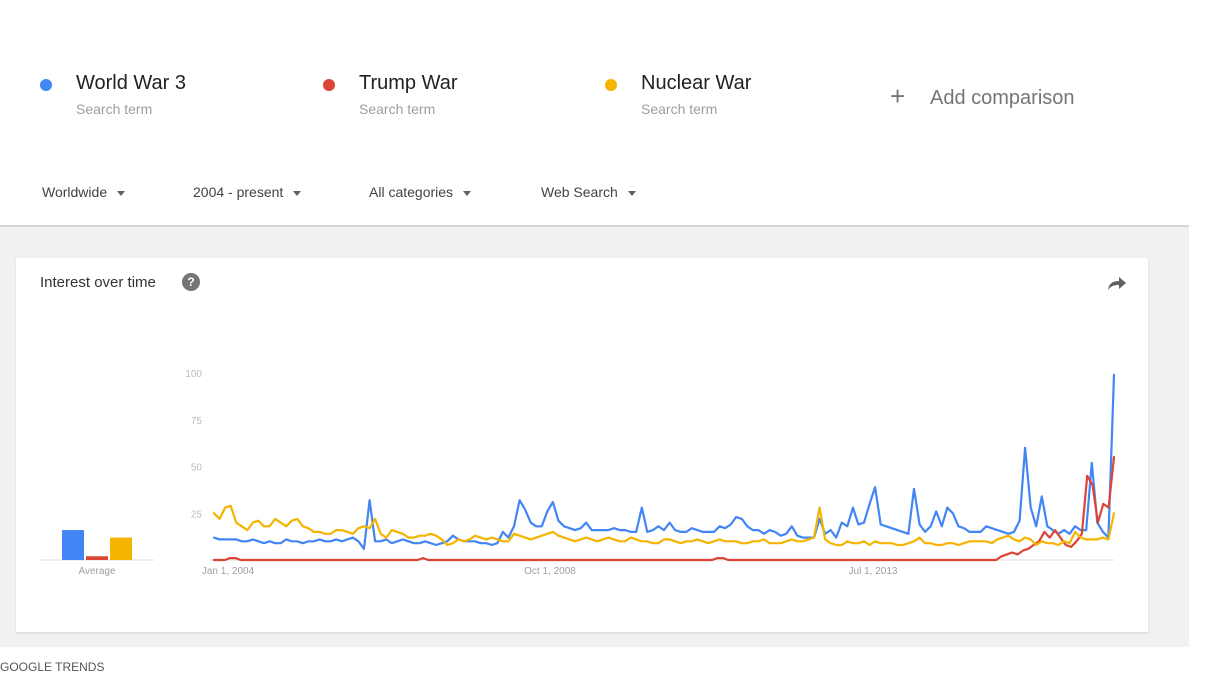  What do you see at coordinates (75, 192) in the screenshot?
I see `region-label: Worldwide` at bounding box center [75, 192].